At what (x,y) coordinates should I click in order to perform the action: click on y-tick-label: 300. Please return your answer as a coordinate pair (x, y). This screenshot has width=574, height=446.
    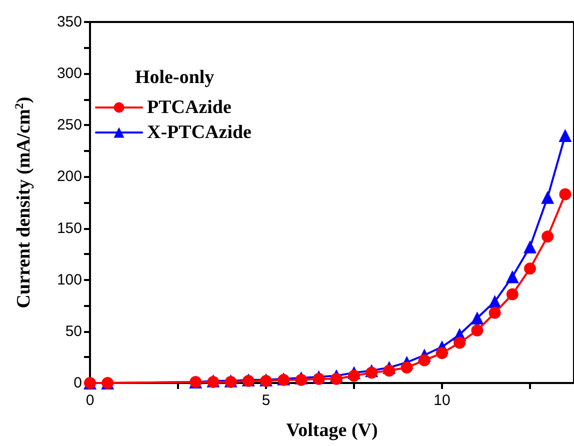
    Looking at the image, I should click on (69, 73).